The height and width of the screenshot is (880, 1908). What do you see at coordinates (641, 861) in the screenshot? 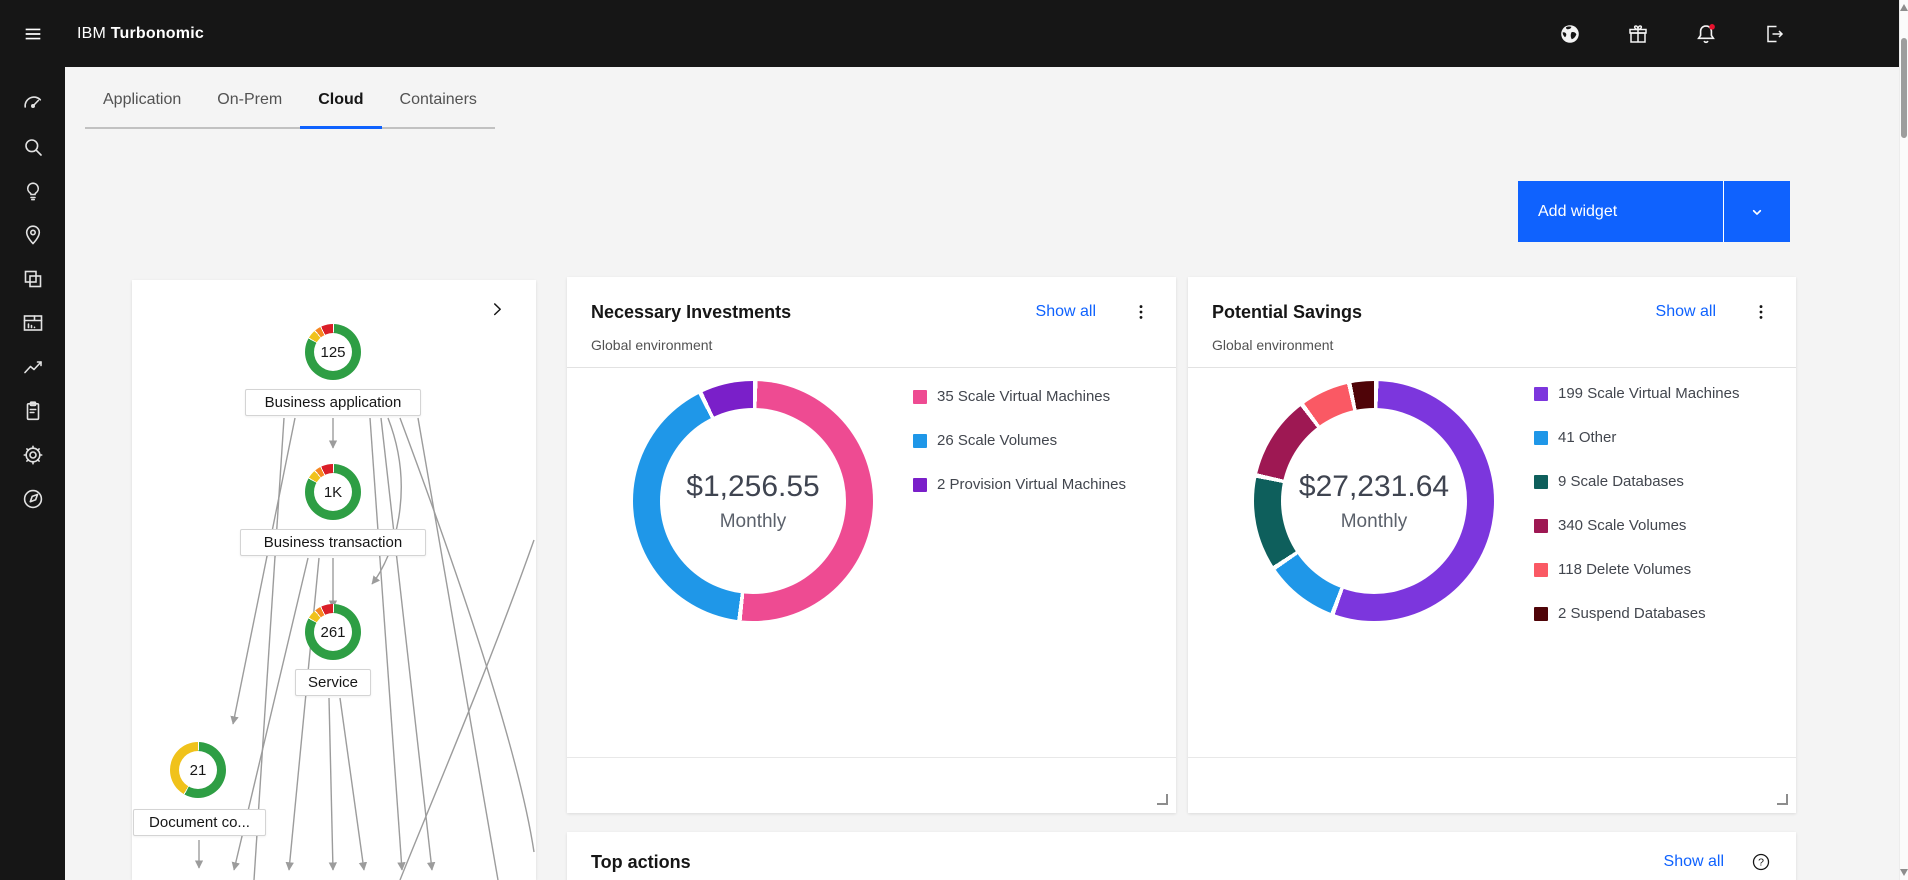
I see `card-title: Top actions` at bounding box center [641, 861].